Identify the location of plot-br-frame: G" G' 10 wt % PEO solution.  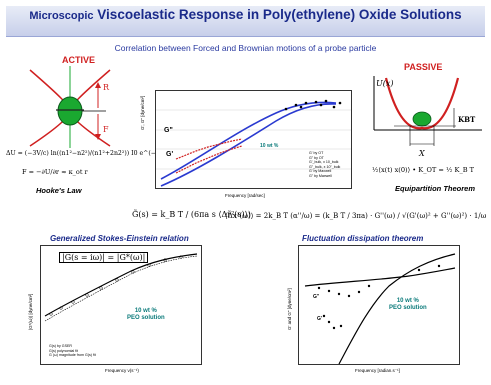
(379, 305).